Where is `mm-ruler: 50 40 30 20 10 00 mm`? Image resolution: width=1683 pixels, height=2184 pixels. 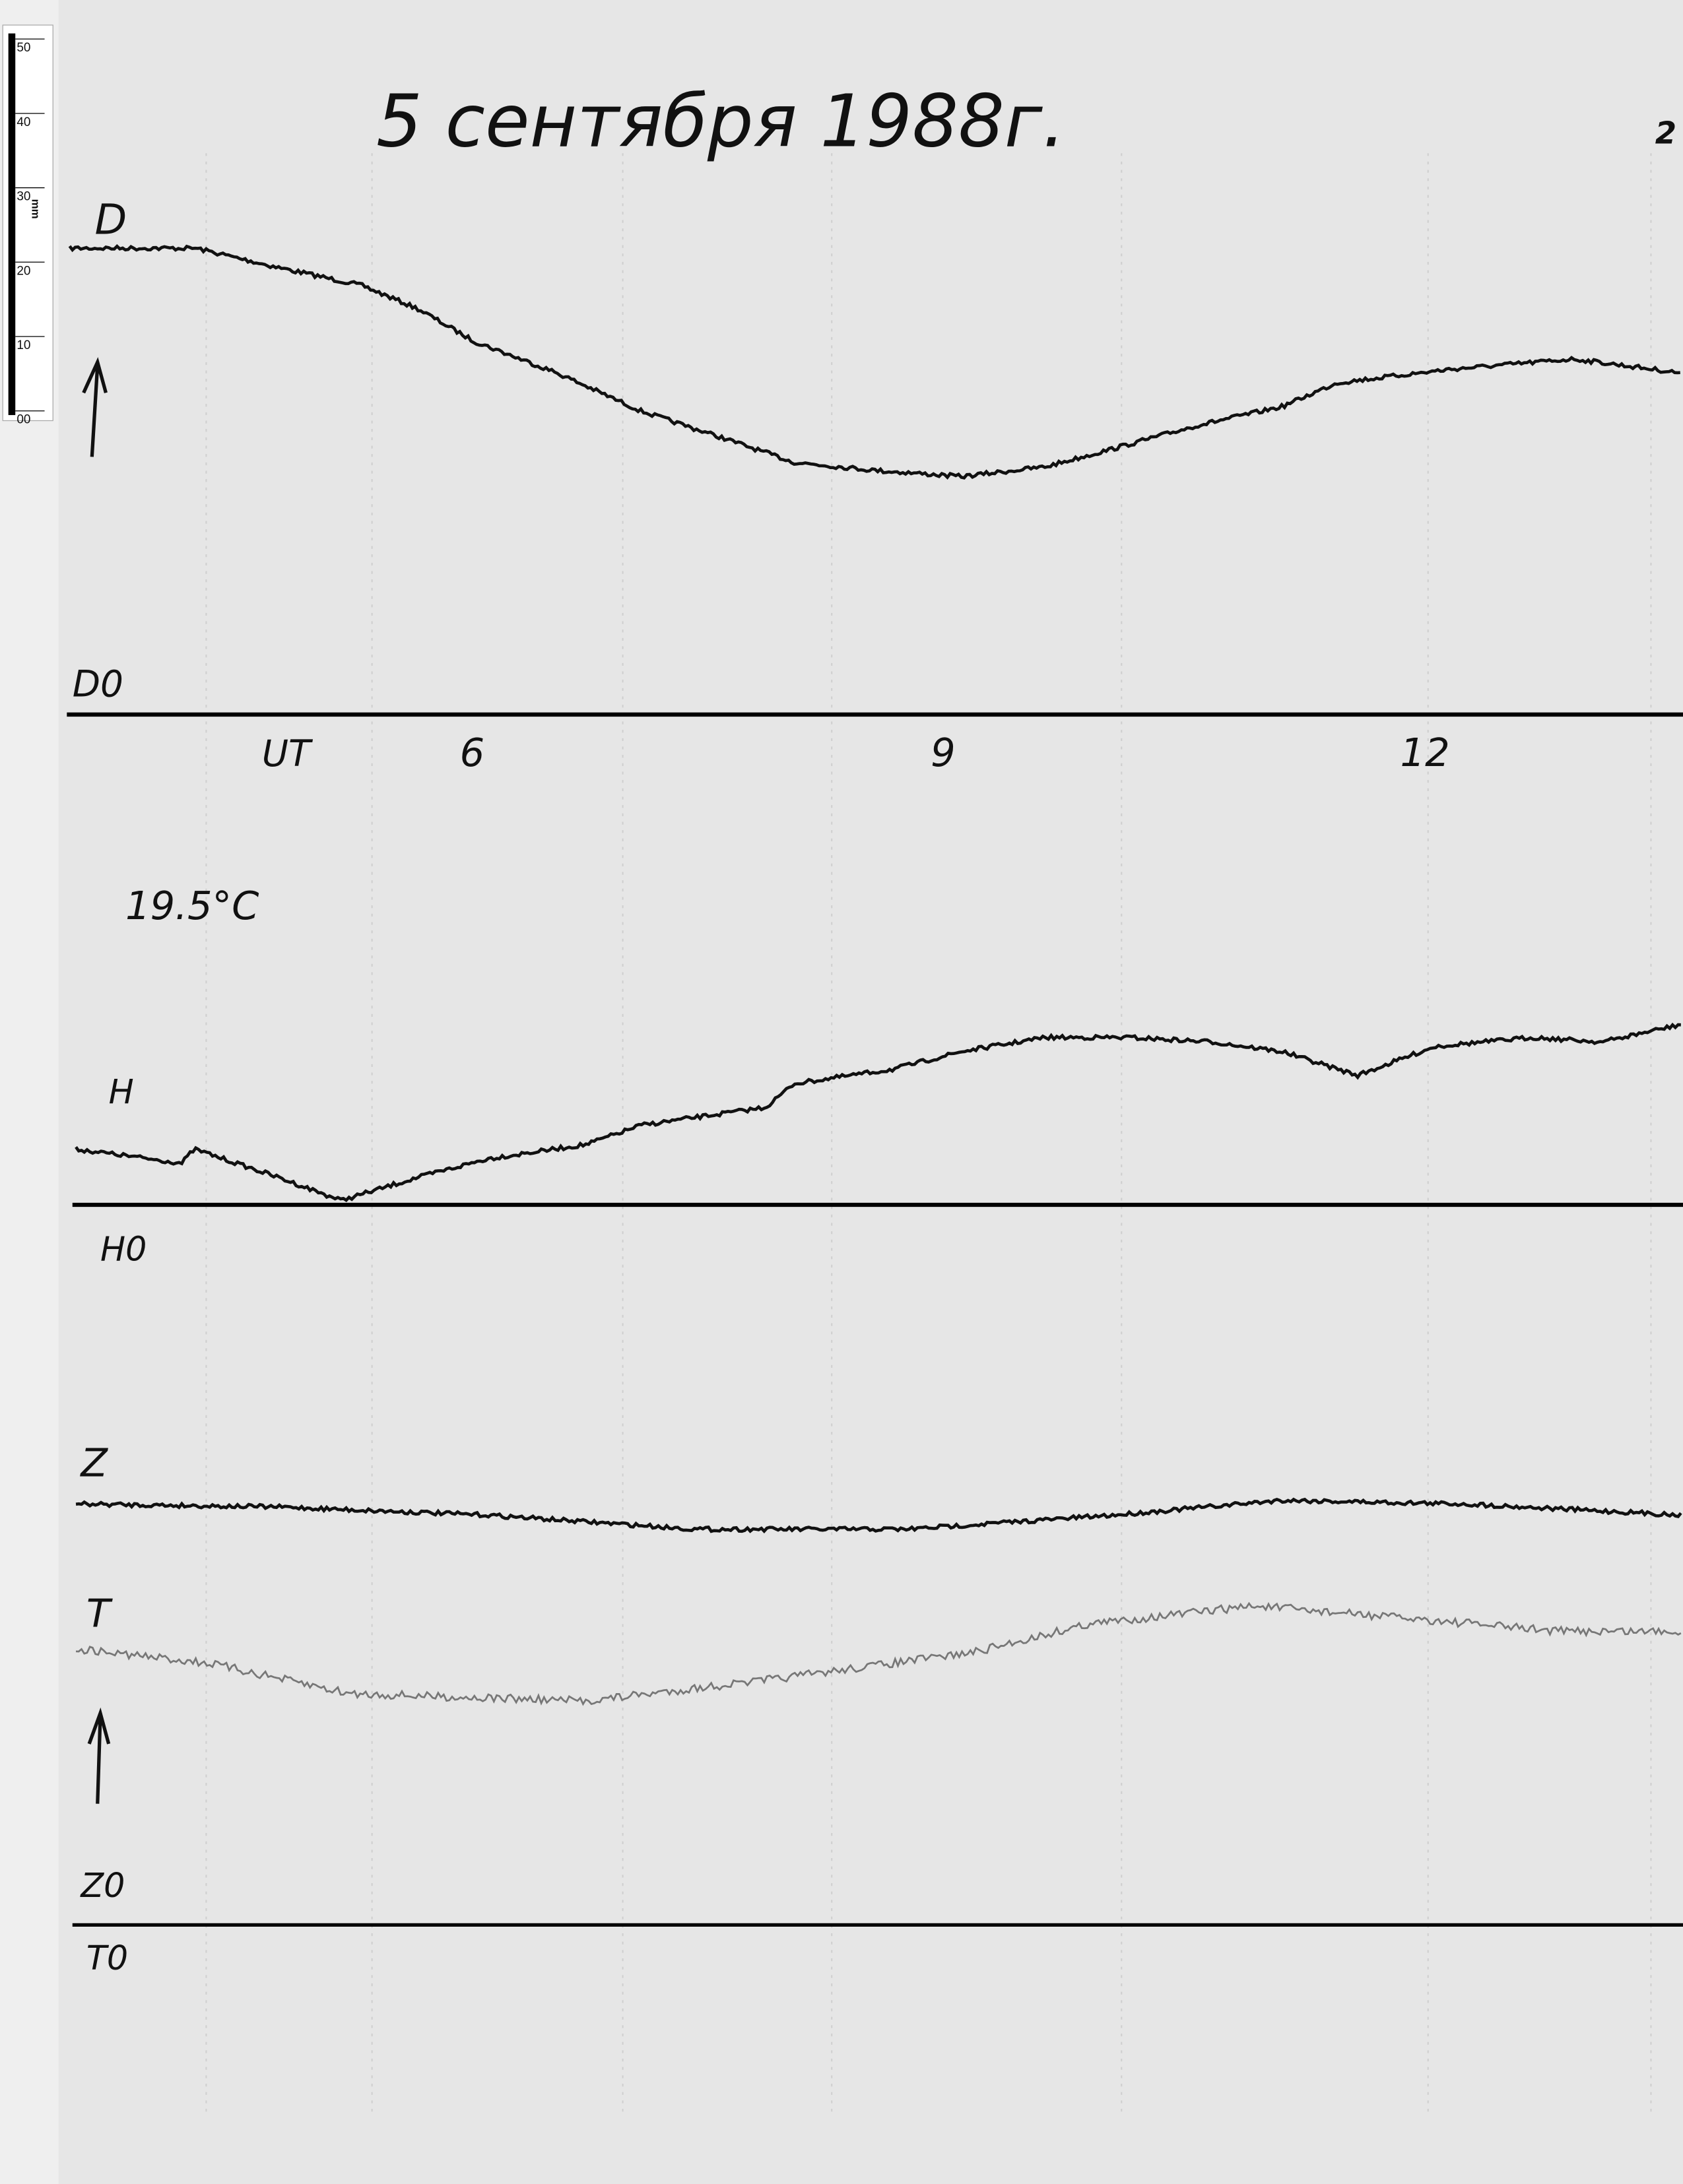 mm-ruler: 50 40 30 20 10 00 mm is located at coordinates (27, 225).